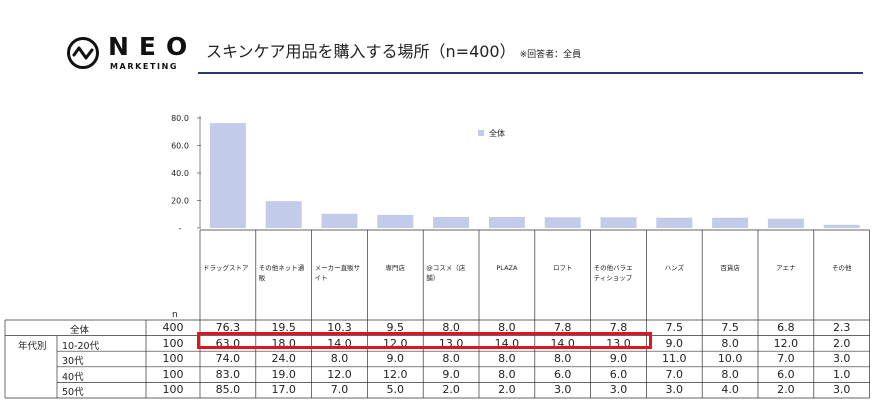 This screenshot has height=404, width=873. Describe the element at coordinates (32, 346) in the screenshot. I see `group-label: 年代別` at that location.